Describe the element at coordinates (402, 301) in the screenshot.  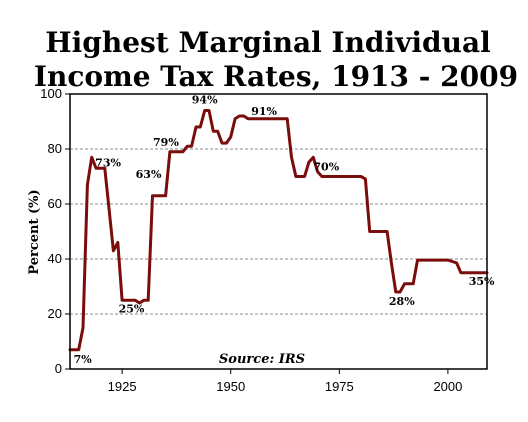
I see `annotation-label: 28%` at that location.